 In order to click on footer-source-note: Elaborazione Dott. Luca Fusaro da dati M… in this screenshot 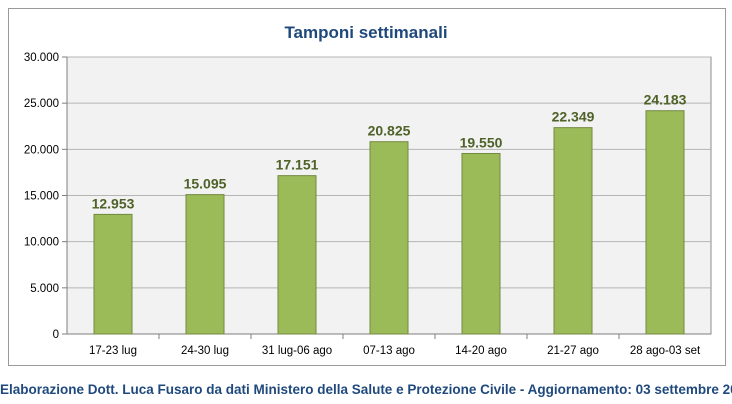, I will do `click(366, 389)`.